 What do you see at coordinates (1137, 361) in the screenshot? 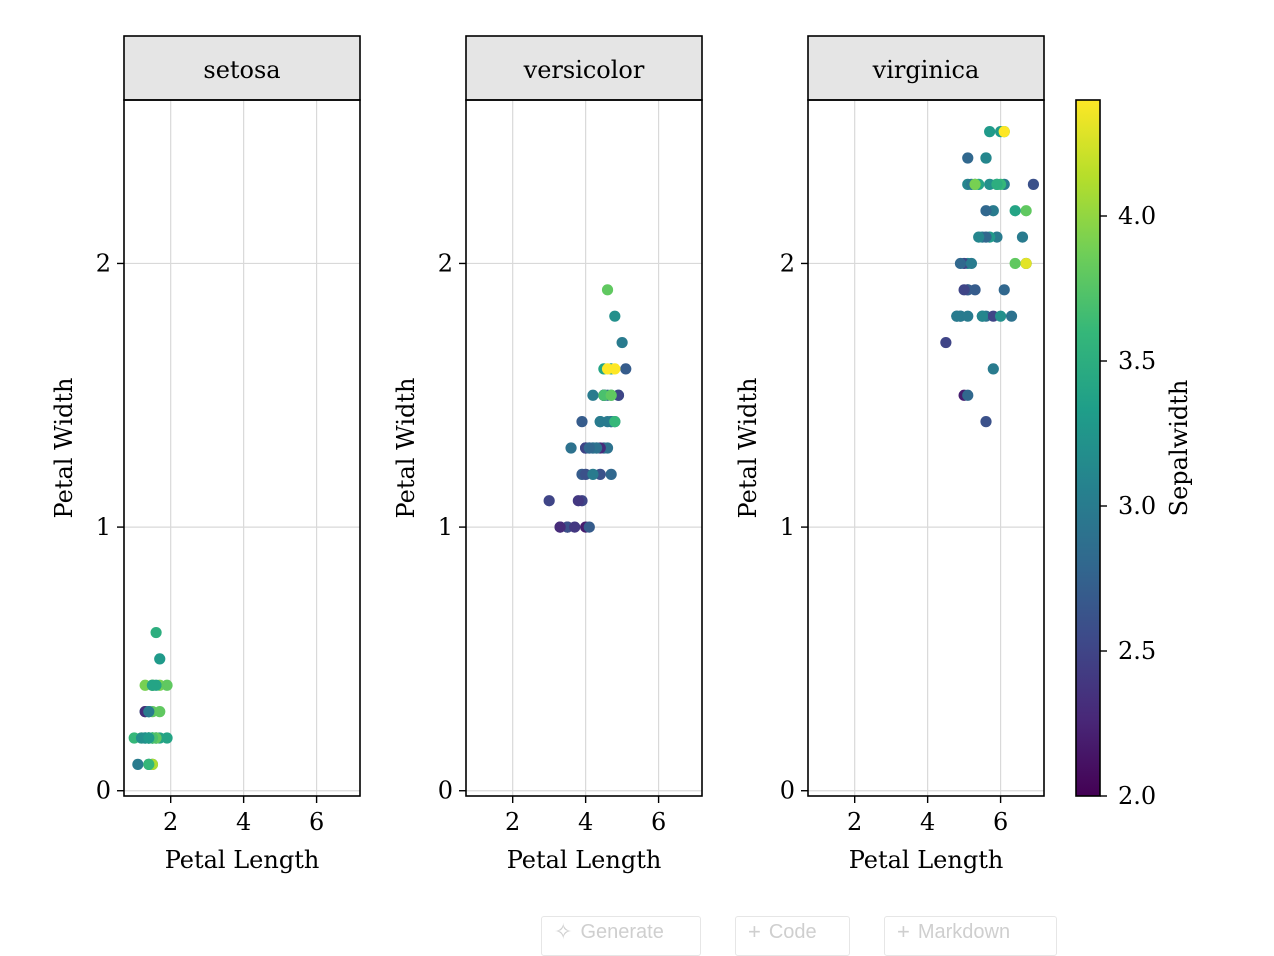
I see `colorbar-tick-label: 3.5` at bounding box center [1137, 361].